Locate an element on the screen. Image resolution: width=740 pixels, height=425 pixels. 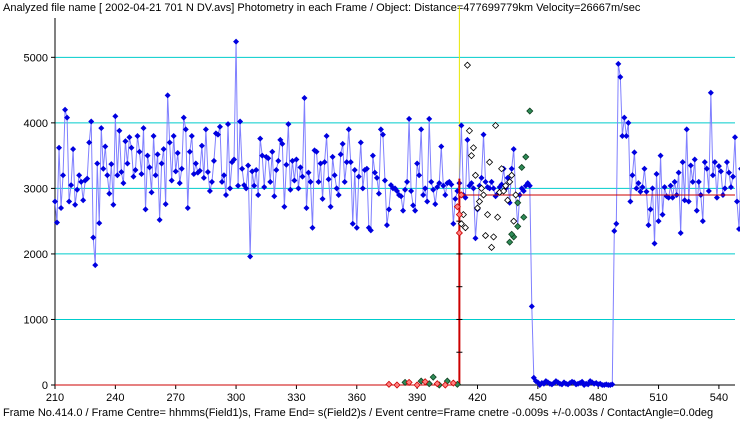
x-tick-label-11: 540 is located at coordinates (719, 398).